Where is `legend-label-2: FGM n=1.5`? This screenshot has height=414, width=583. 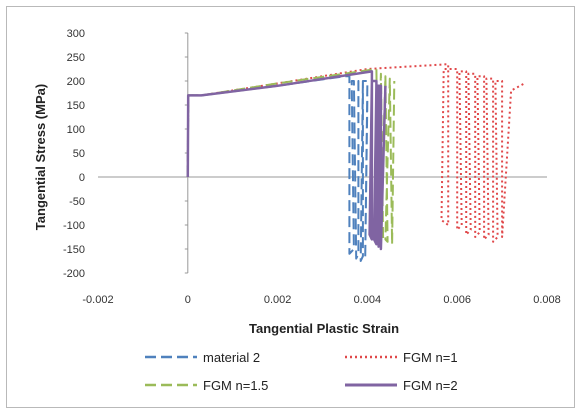
legend-label-2: FGM n=1.5 is located at coordinates (235, 385).